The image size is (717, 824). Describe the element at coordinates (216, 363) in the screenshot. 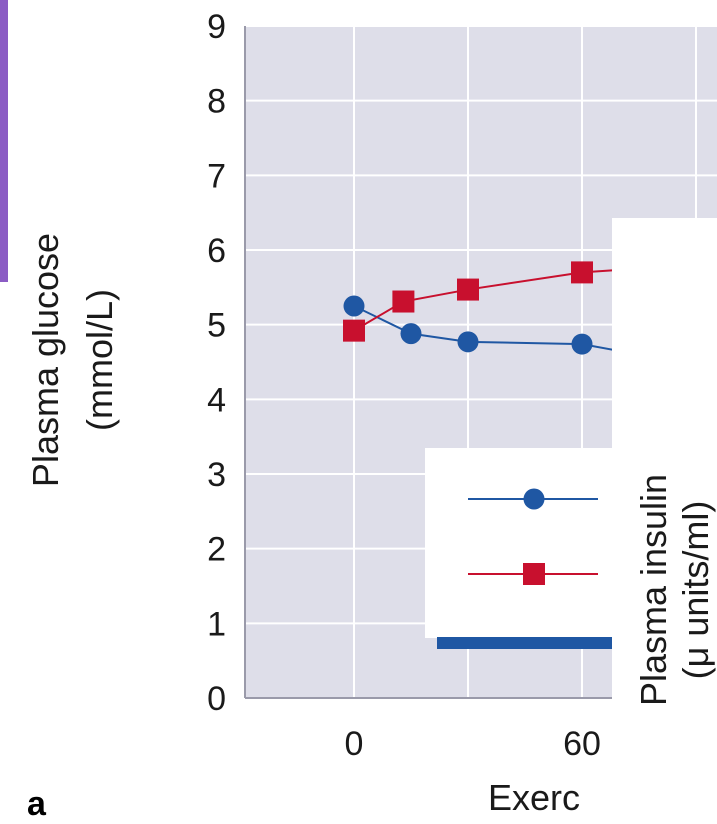

I see `y-tick-labels: 0 1 2 3 4 5 6 7 8 9` at that location.